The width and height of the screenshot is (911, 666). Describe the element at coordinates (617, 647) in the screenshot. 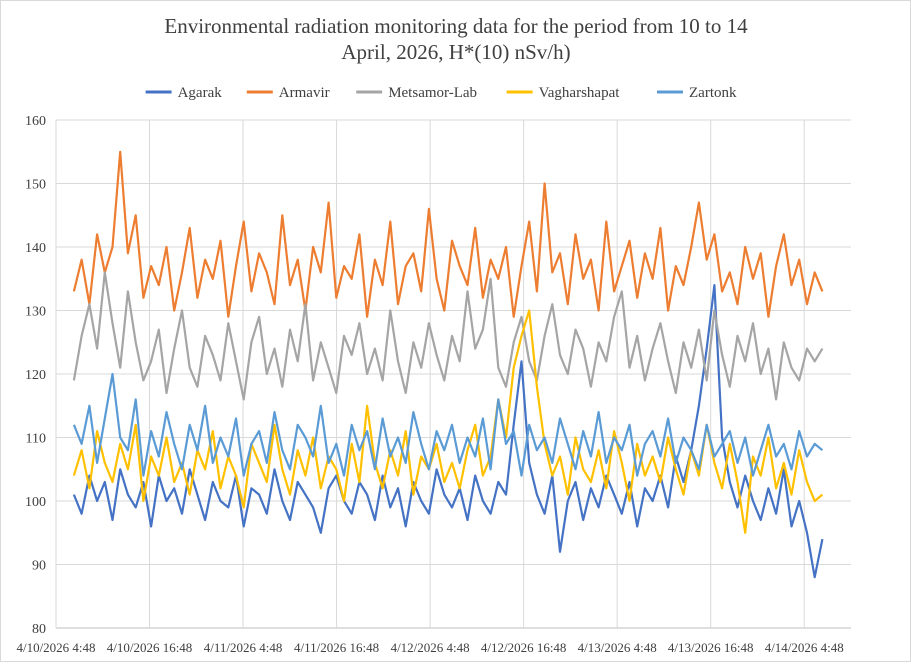

I see `x-tick-label: 4/13/2026 4:48` at that location.